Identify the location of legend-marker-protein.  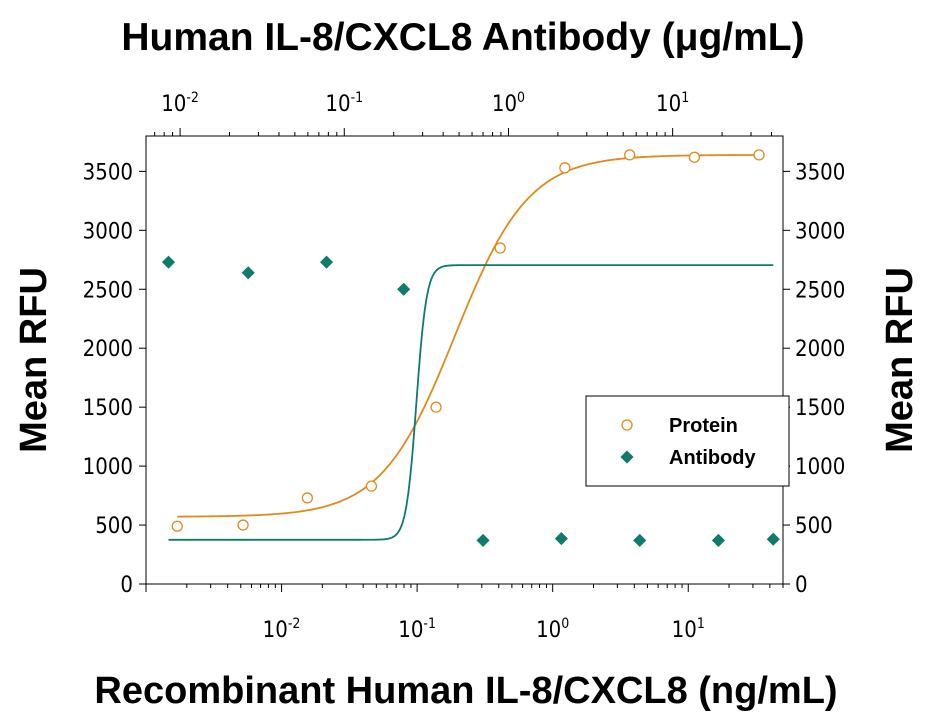
(627, 425).